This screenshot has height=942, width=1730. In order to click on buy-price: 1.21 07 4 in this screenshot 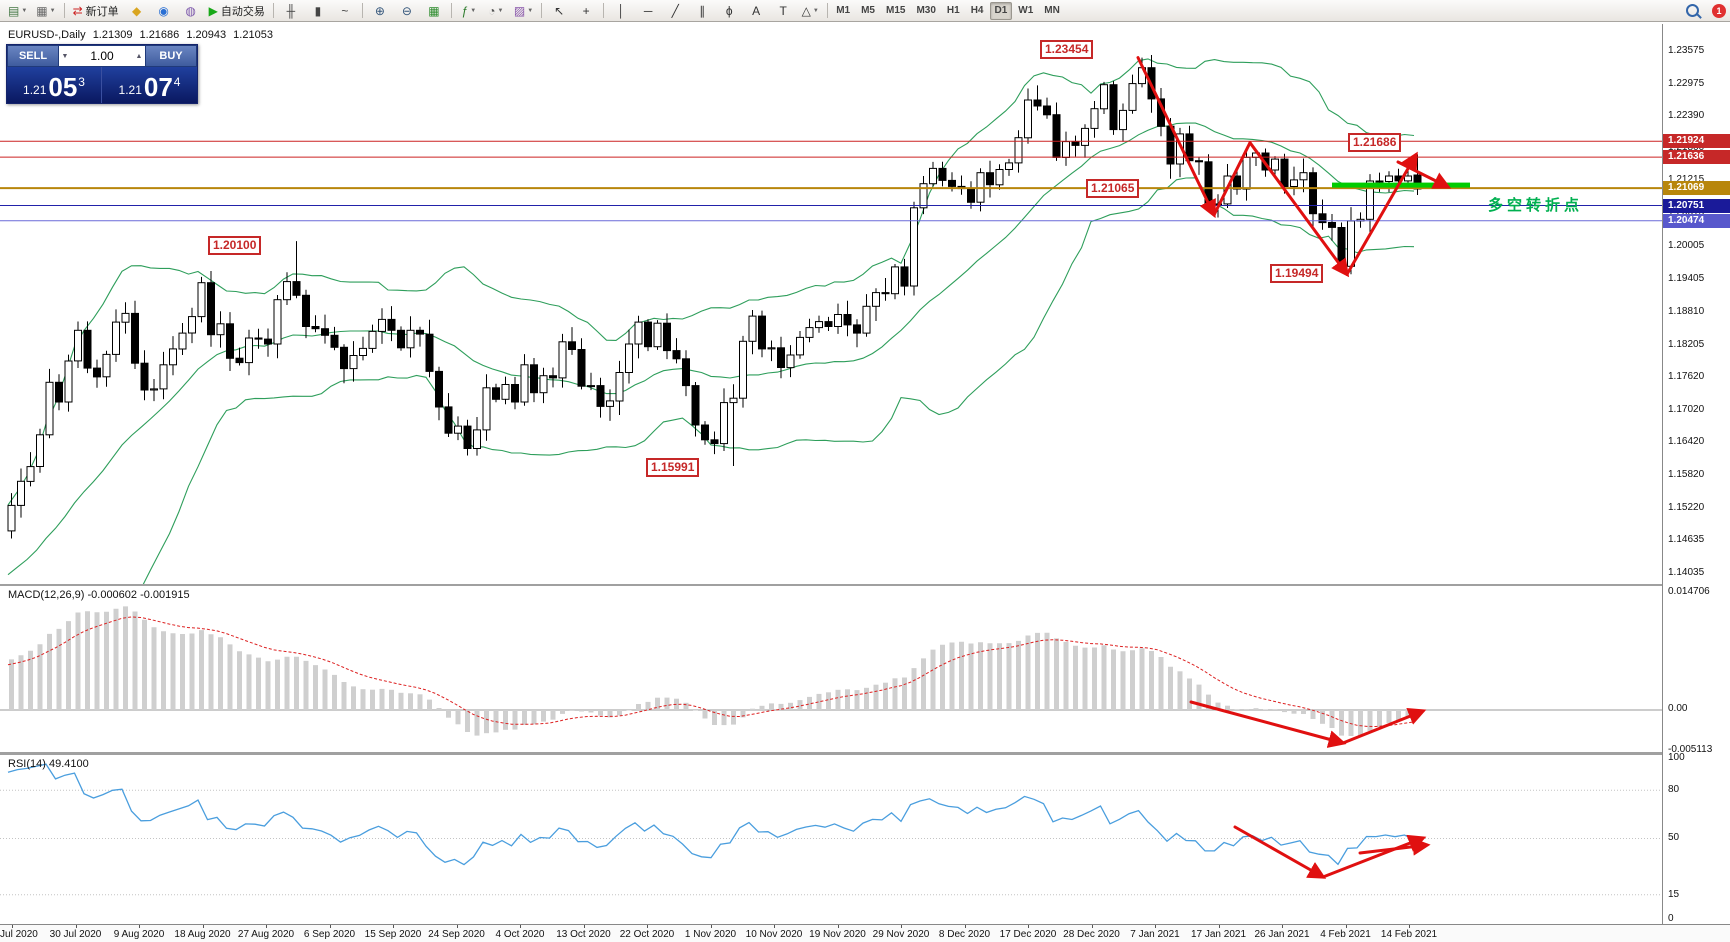, I will do `click(149, 85)`.